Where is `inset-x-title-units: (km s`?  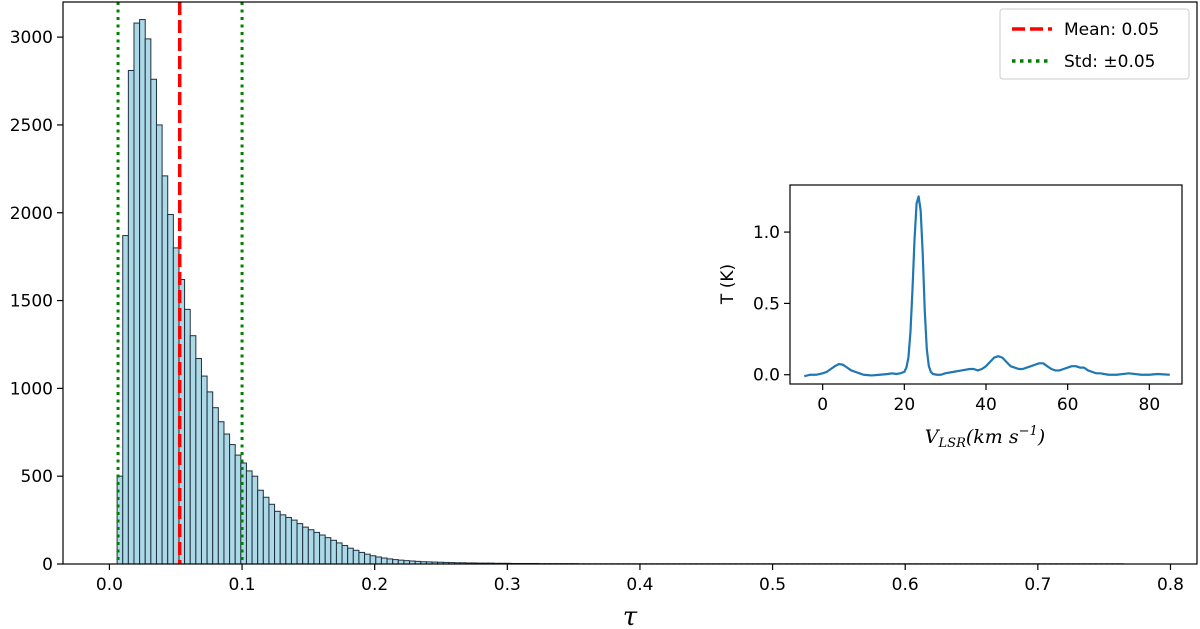
inset-x-title-units: (km s is located at coordinates (992, 437).